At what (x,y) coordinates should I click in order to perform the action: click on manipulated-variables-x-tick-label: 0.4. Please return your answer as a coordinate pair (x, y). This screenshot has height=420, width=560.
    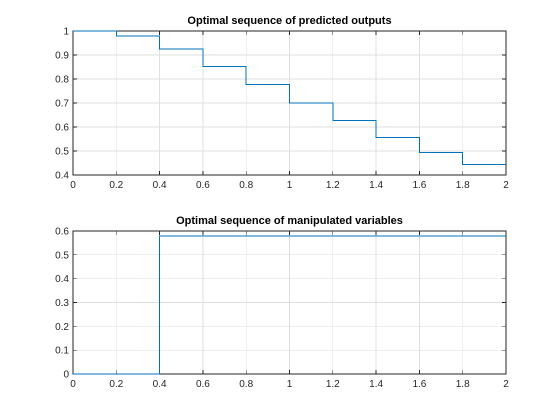
    Looking at the image, I should click on (160, 384).